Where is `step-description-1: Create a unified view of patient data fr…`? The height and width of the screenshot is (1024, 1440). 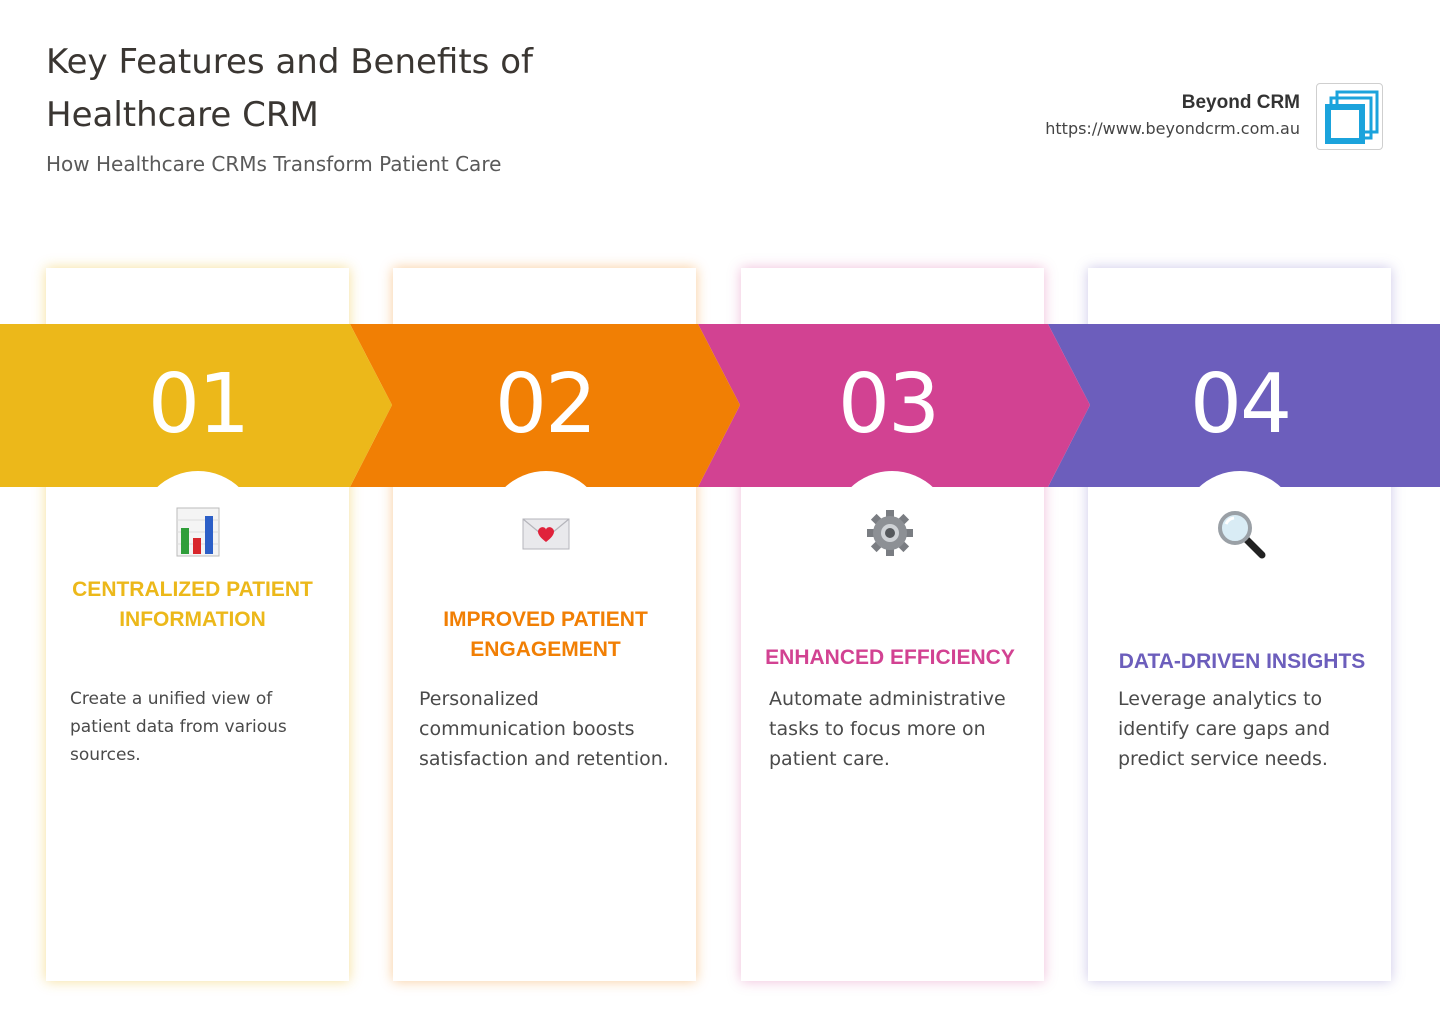 step-description-1: Create a unified view of patient data fr… is located at coordinates (178, 727).